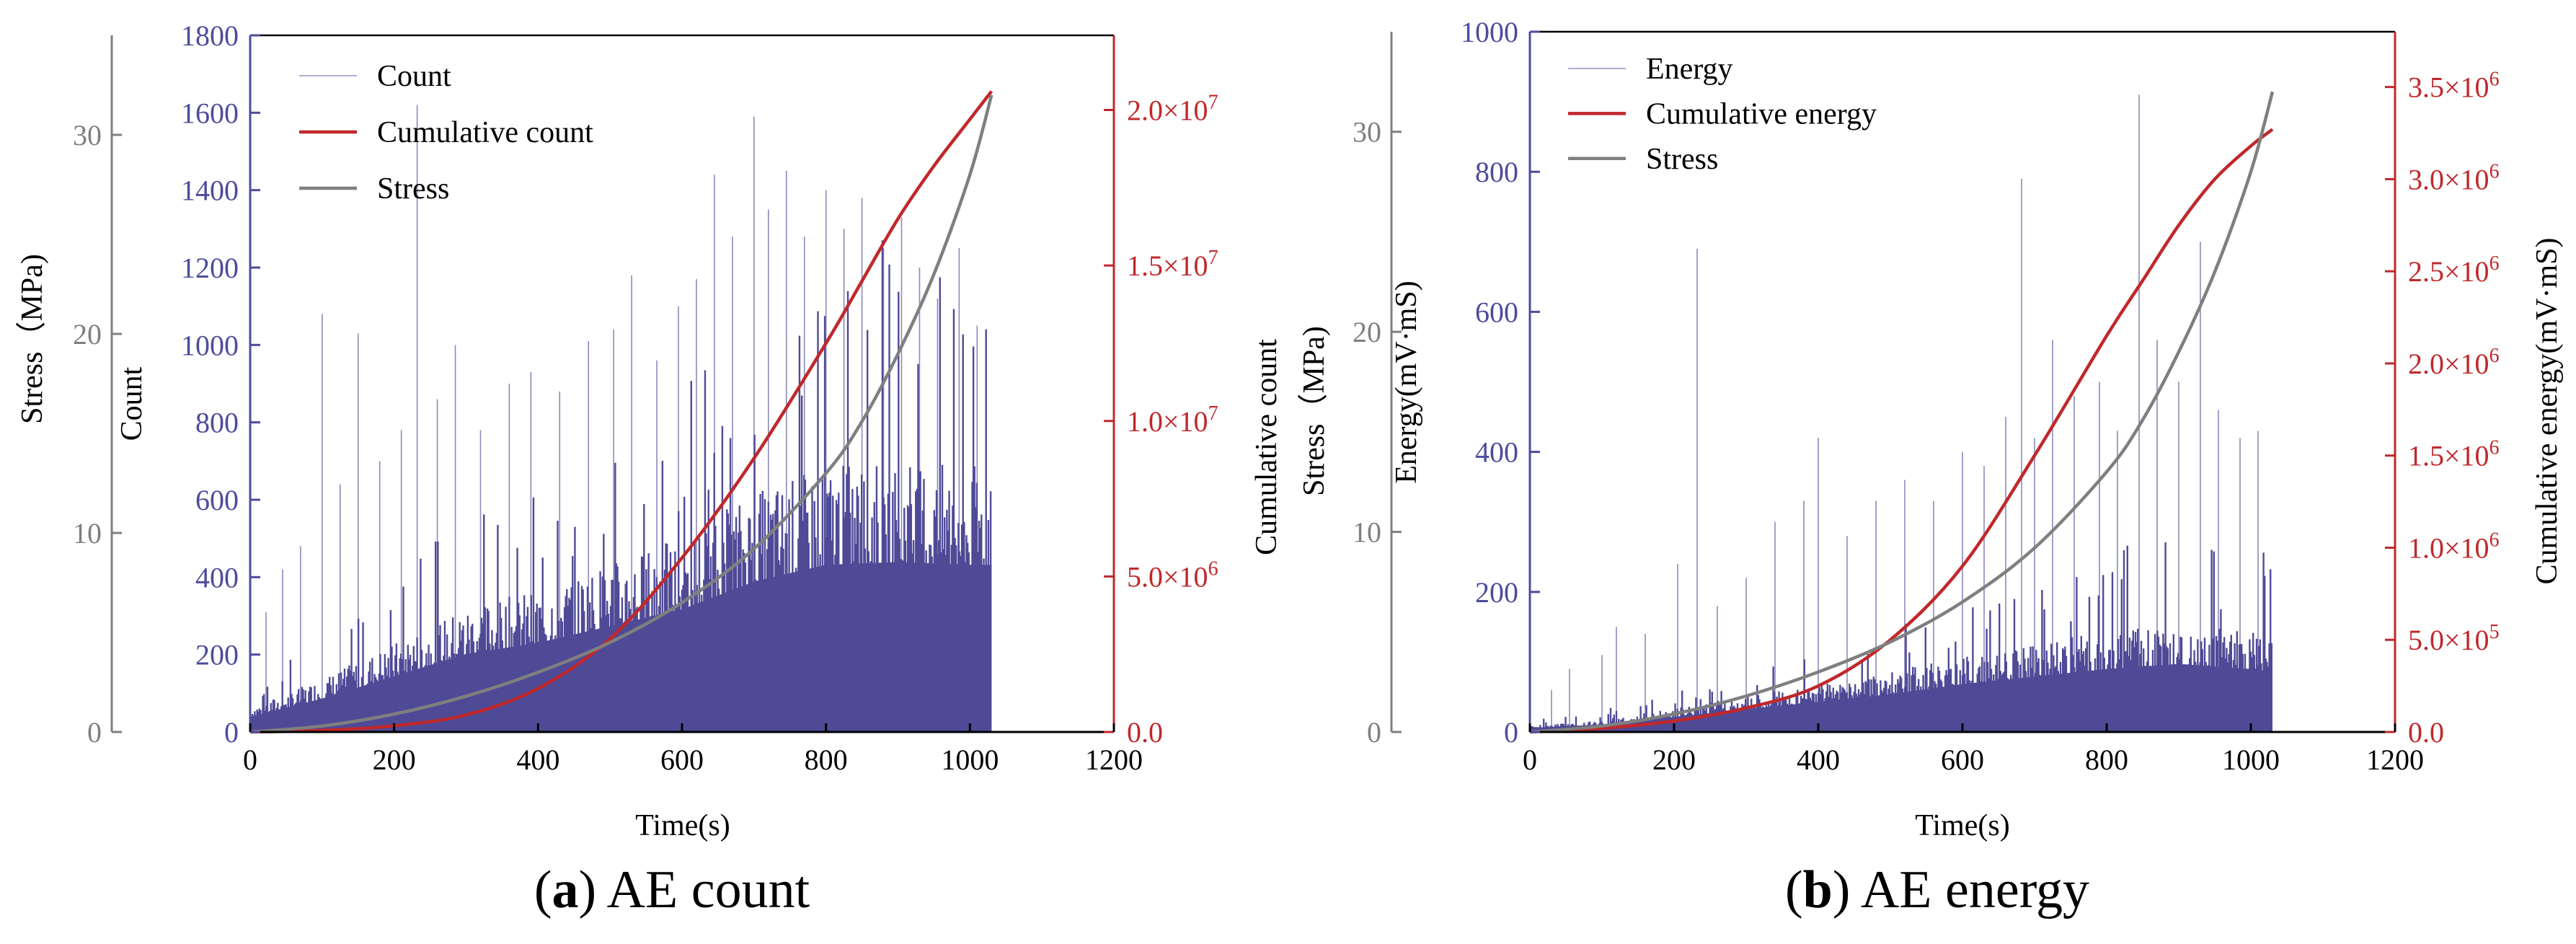 The width and height of the screenshot is (2576, 944). I want to click on count-axis-title-a: Count, so click(132, 403).